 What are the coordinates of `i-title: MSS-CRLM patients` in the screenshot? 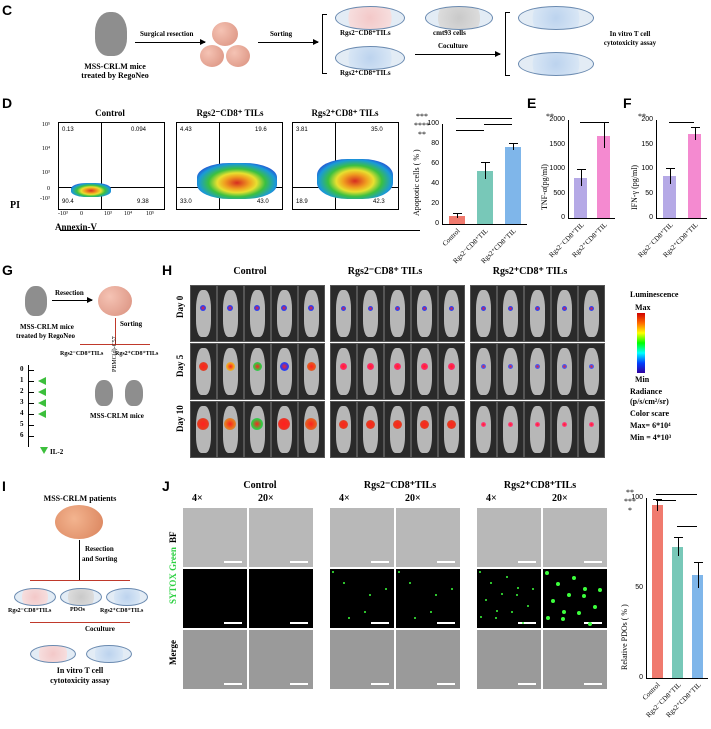 It's located at (80, 498).